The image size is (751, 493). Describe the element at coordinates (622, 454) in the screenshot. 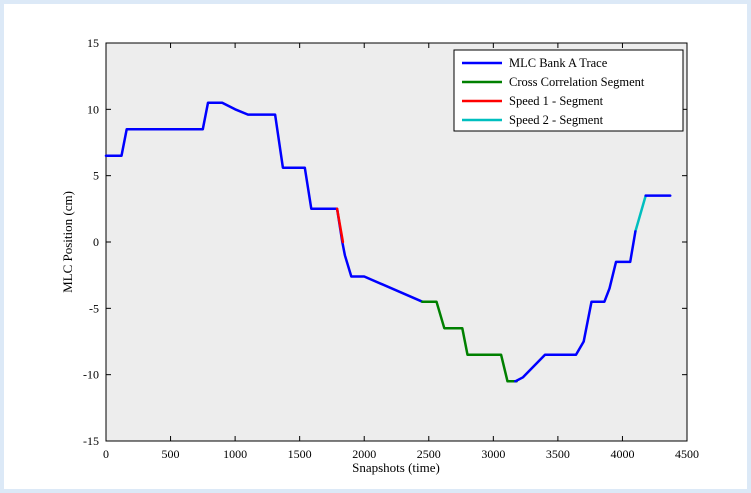

I see `x-tick-label: 4000` at that location.